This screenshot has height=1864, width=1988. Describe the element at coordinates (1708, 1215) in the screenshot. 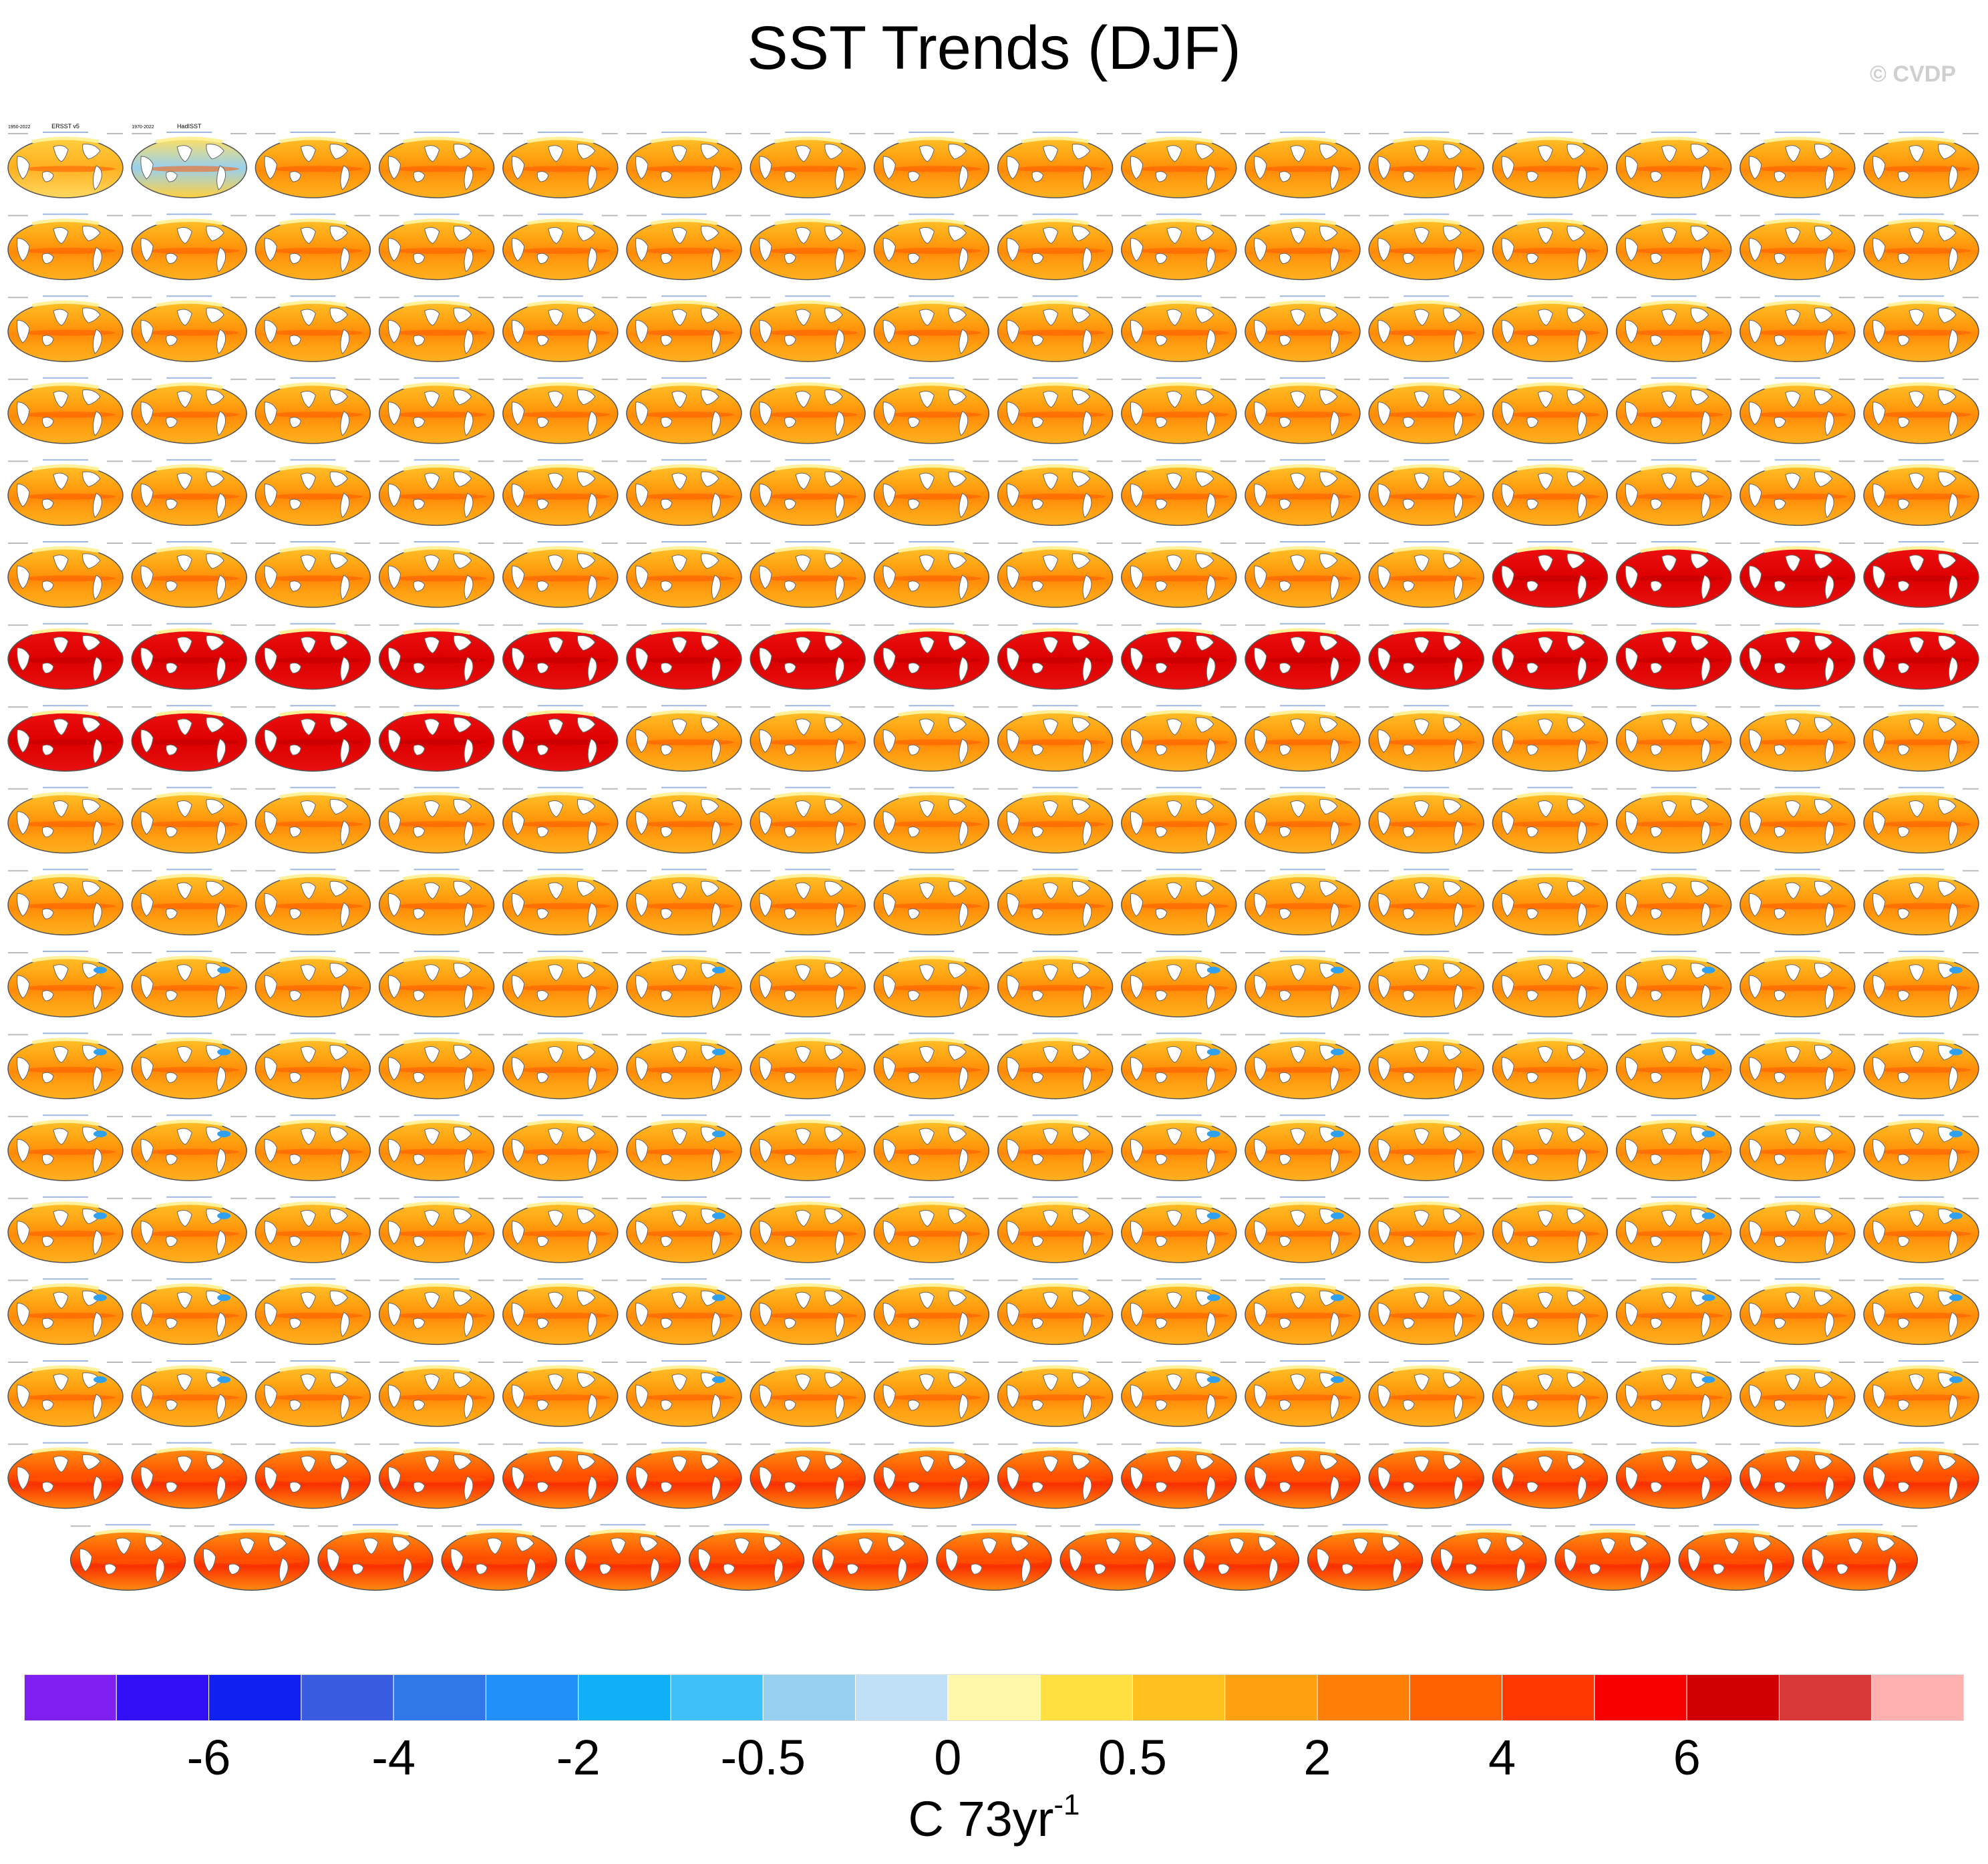

I see `cooling-patch` at that location.